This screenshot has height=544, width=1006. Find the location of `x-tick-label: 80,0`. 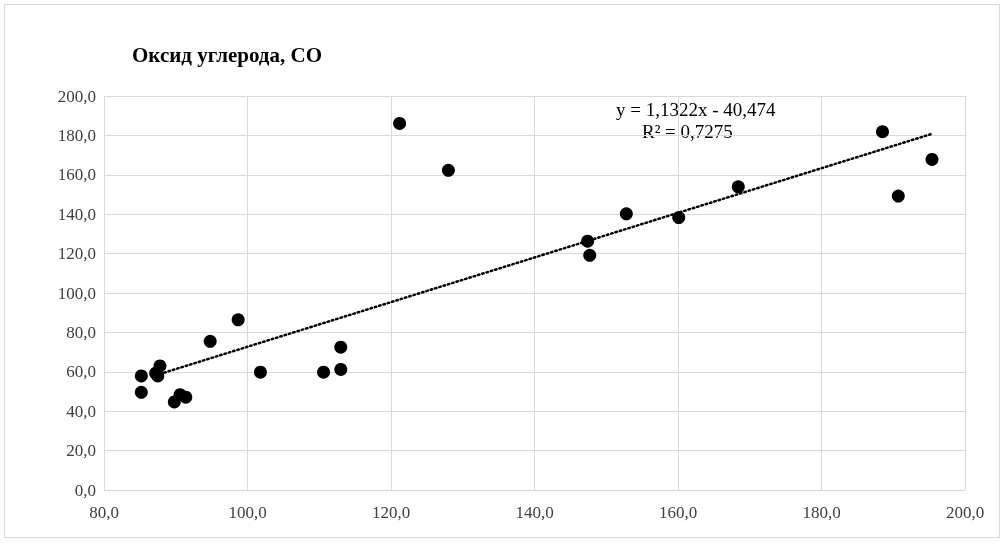

x-tick-label: 80,0 is located at coordinates (104, 512).